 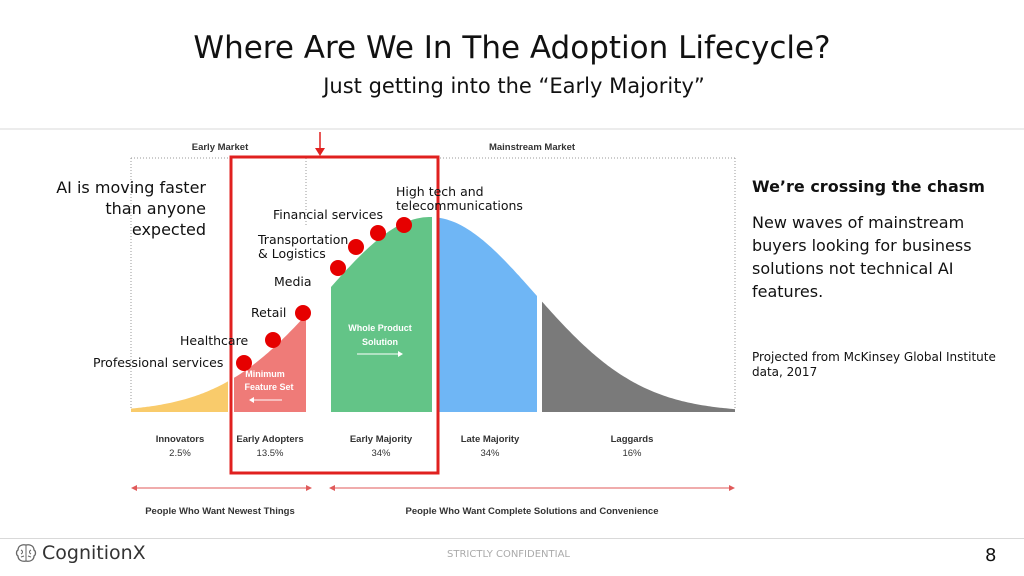 I want to click on footer-divider, so click(x=512, y=538).